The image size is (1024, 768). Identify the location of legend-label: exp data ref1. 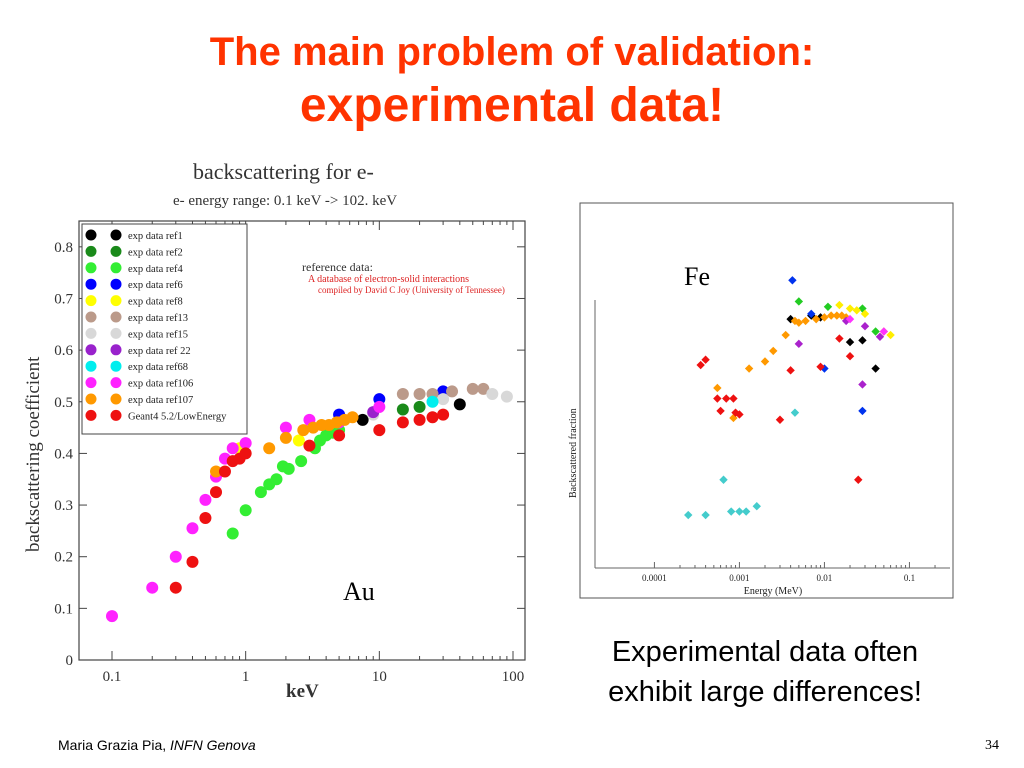
(155, 236).